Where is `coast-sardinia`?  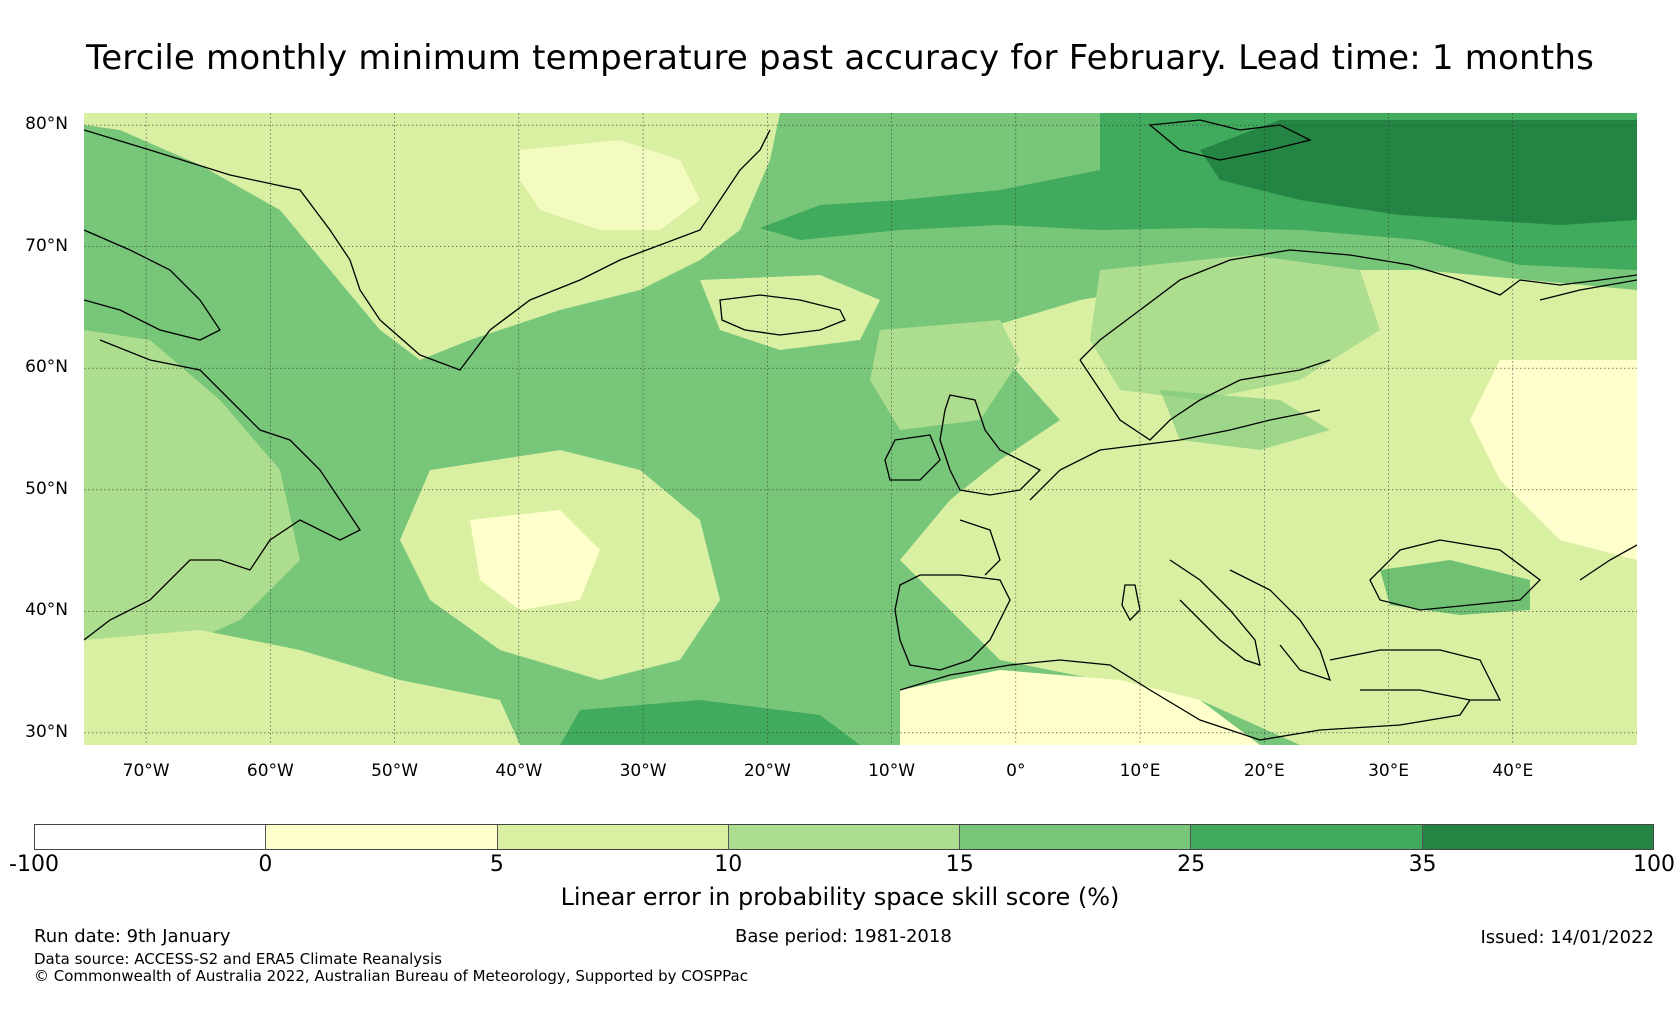
coast-sardinia is located at coordinates (1131, 603).